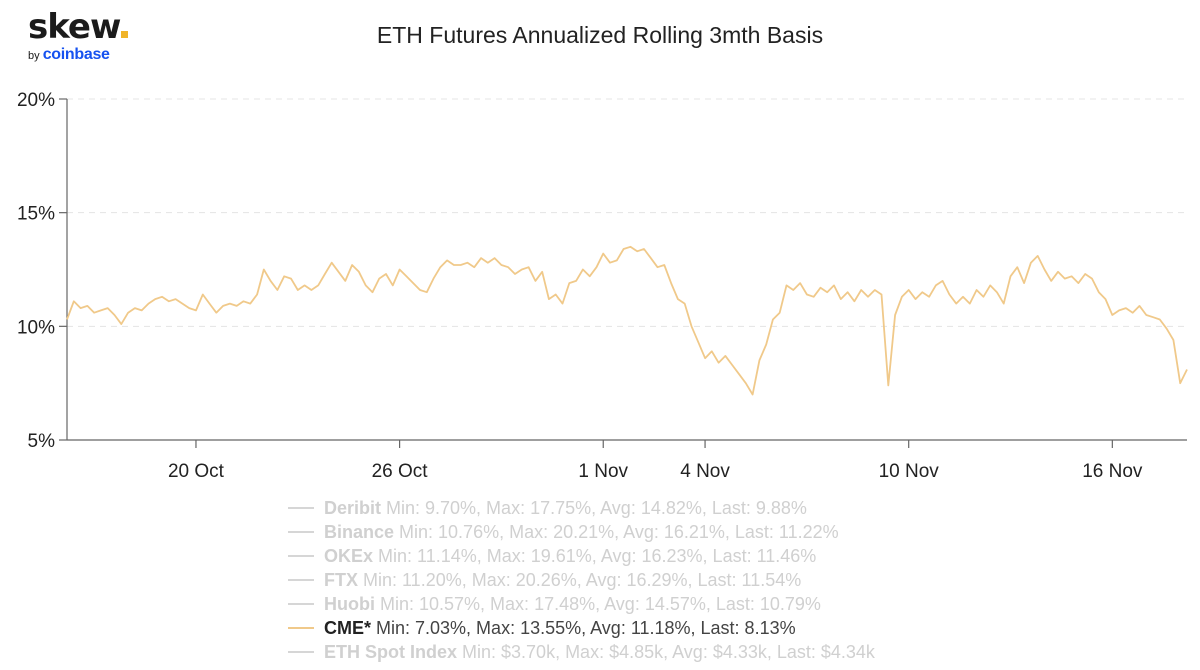 The image size is (1200, 670). I want to click on x-tick-label: 26 Oct, so click(400, 471).